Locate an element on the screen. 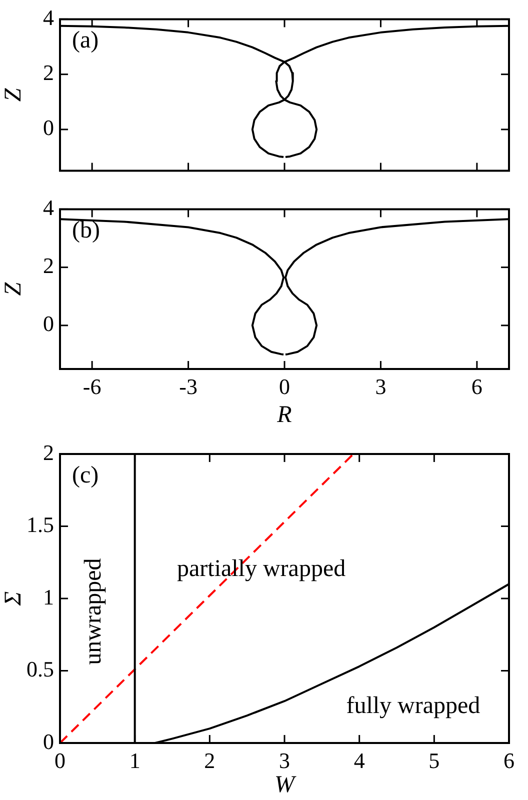 Image resolution: width=528 pixels, height=800 pixels. annotation: partially wrapped is located at coordinates (261, 569).